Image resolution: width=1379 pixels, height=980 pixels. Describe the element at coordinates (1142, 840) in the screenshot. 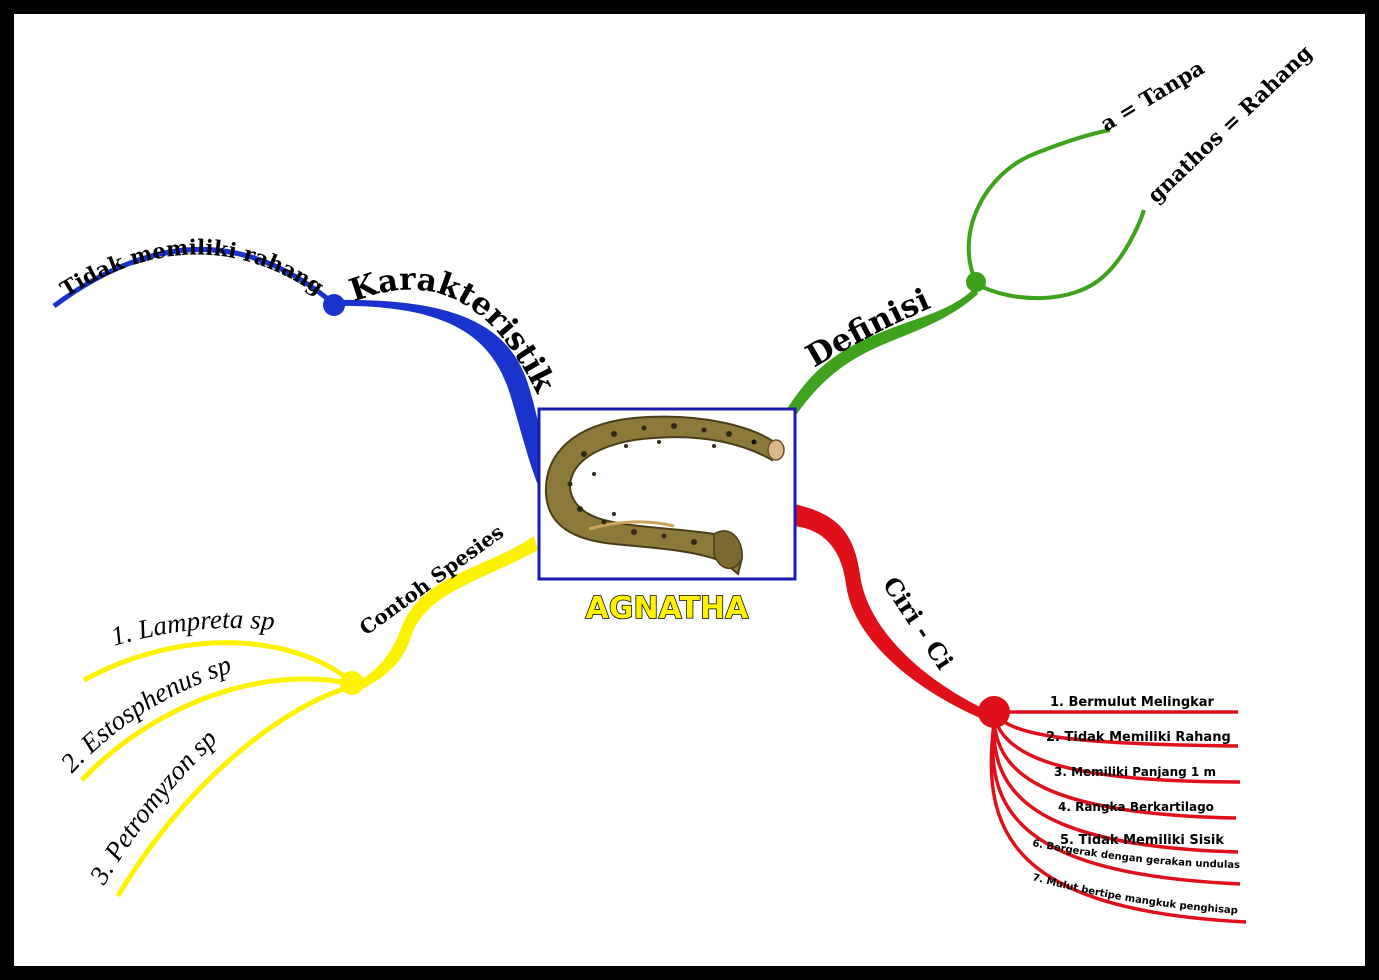

I see `ciri-item-5: 5. Tidak Memiliki Sisik` at that location.